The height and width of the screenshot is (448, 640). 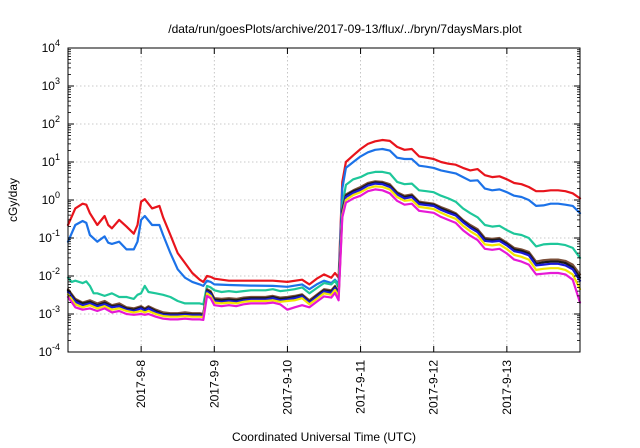 I want to click on y-tick-label: 10⁻², so click(x=49, y=274).